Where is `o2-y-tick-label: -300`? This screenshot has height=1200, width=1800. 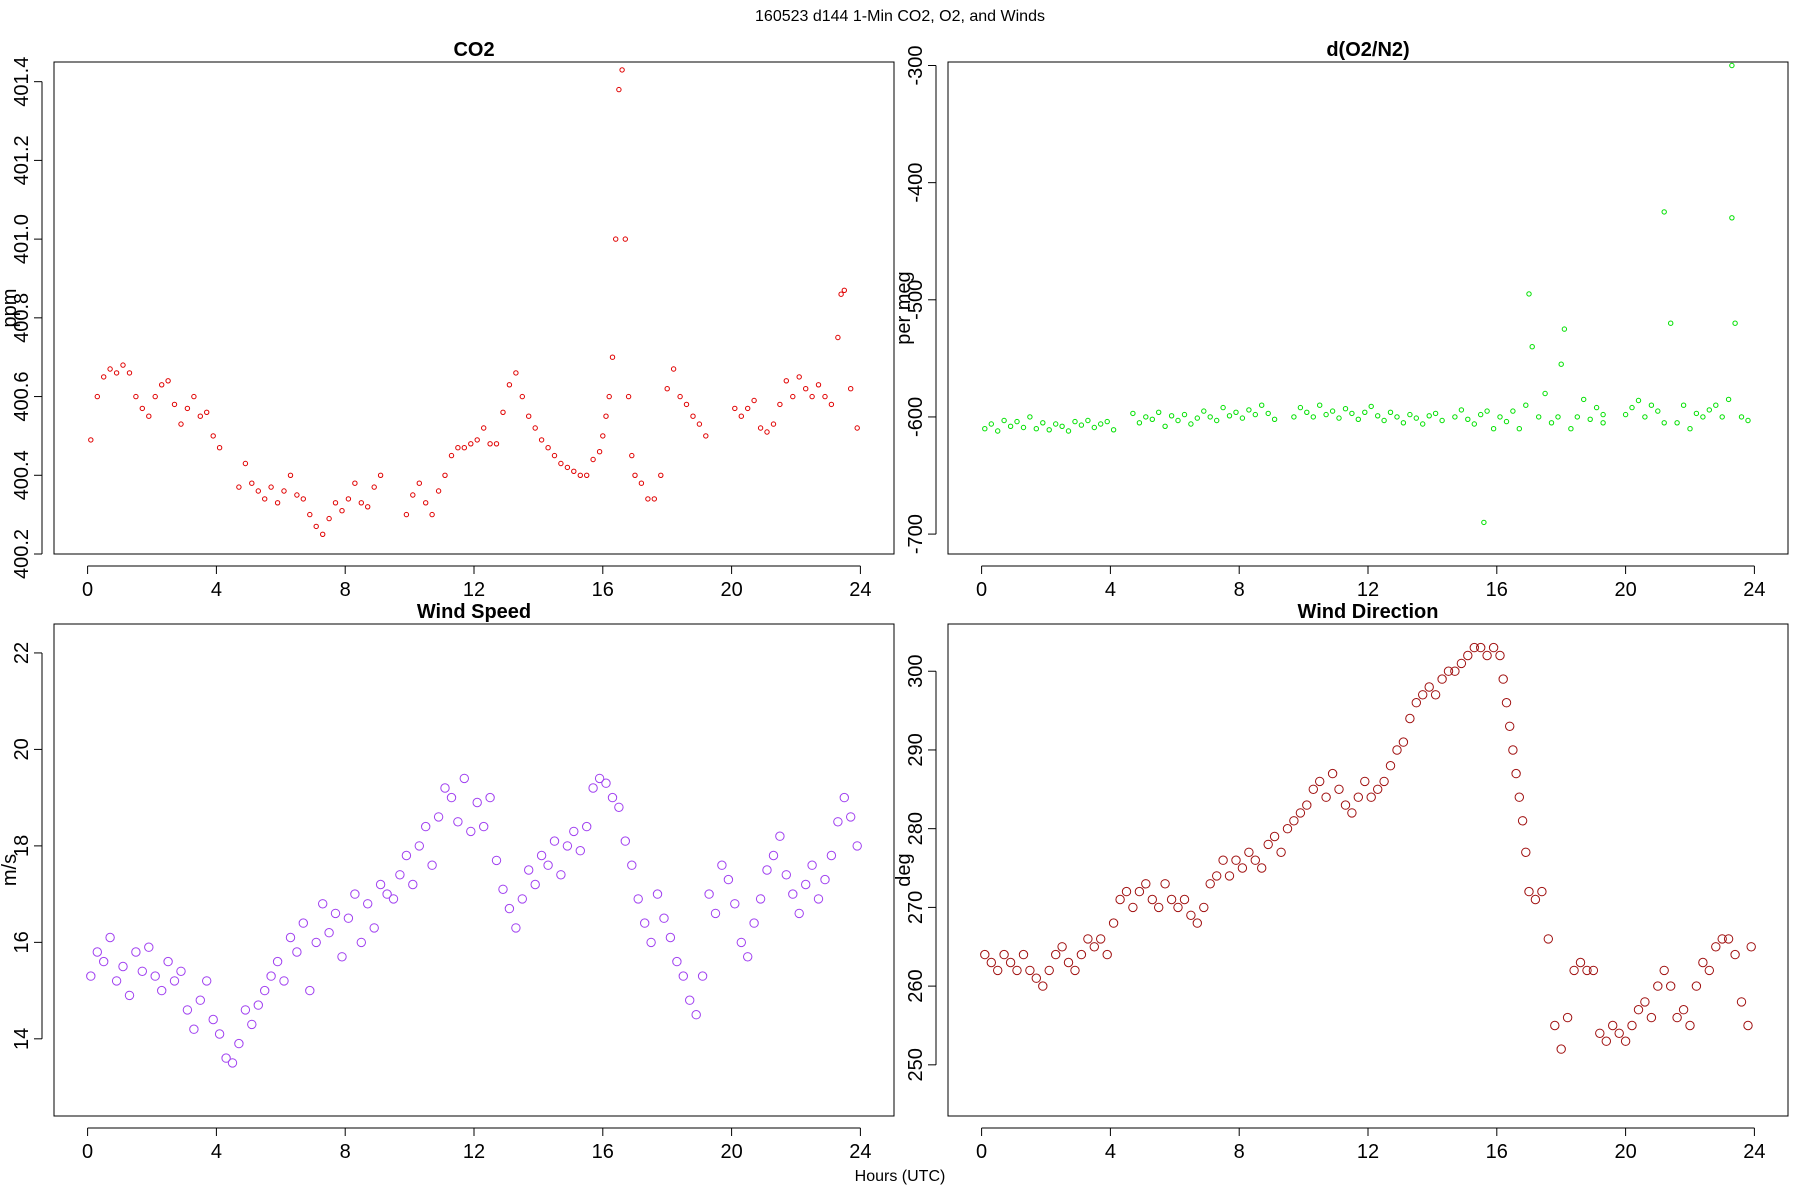 o2-y-tick-label: -300 is located at coordinates (916, 65).